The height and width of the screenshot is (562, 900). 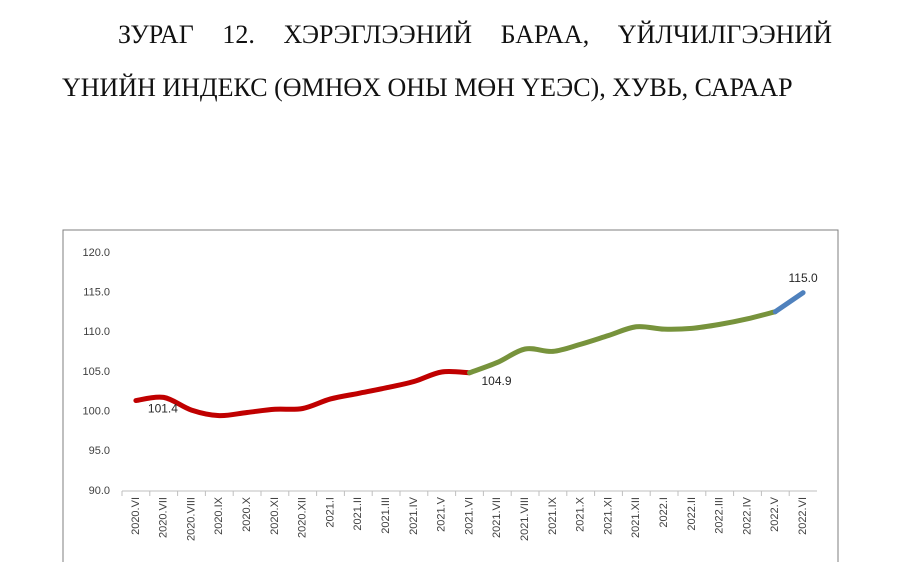 I want to click on x-tick-label: 2020.XI, so click(x=275, y=516).